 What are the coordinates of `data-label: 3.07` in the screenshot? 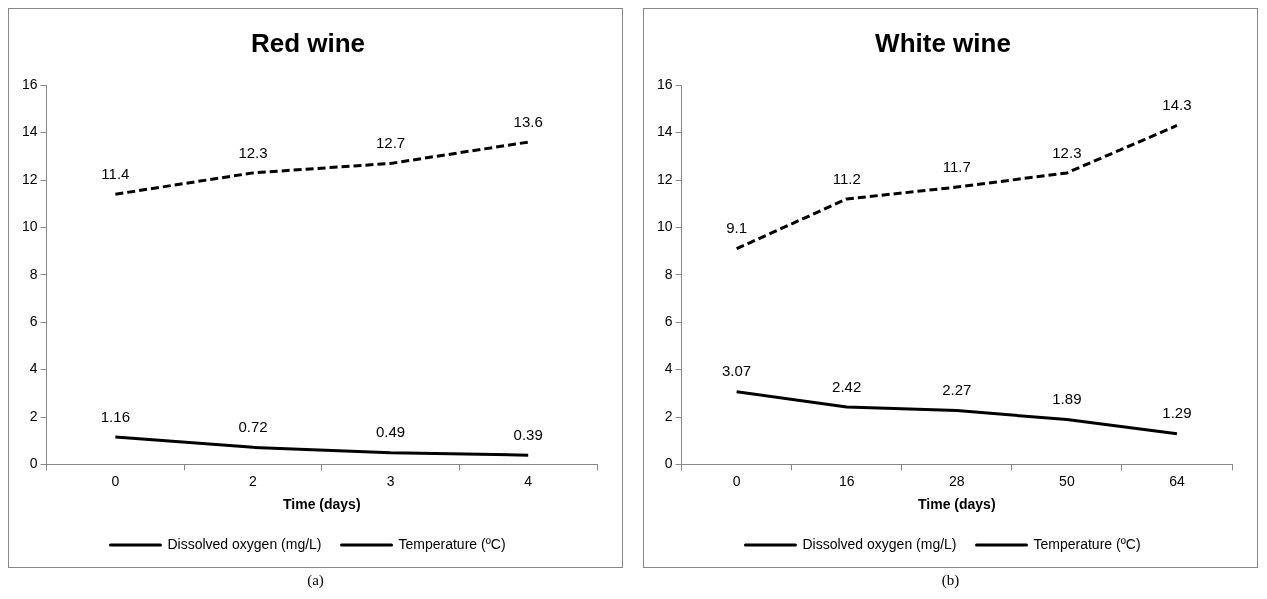 It's located at (737, 371).